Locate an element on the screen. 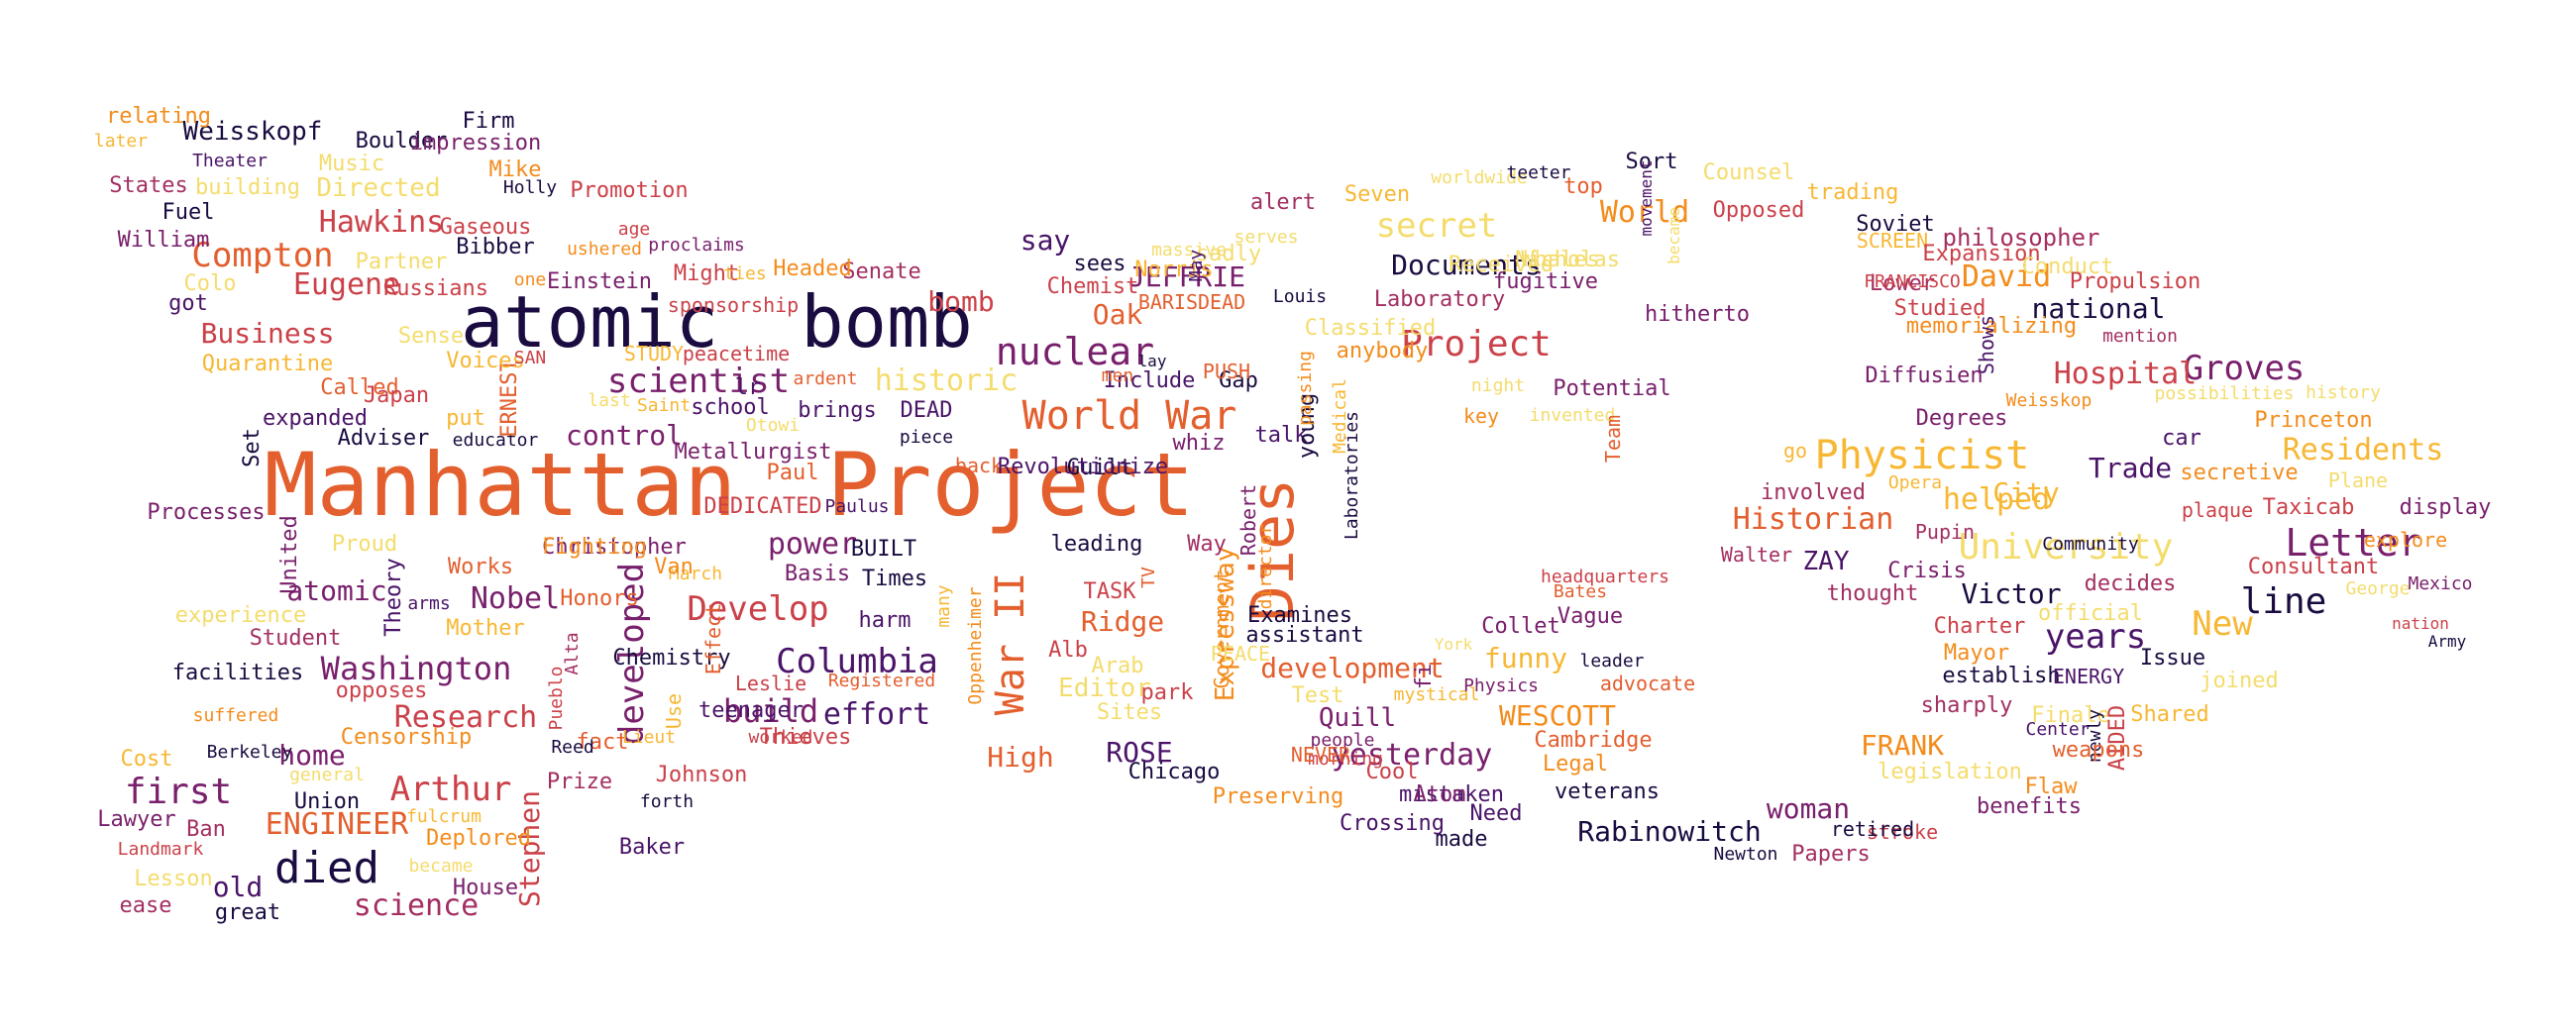  cloud-word: Letter is located at coordinates (2353, 543).